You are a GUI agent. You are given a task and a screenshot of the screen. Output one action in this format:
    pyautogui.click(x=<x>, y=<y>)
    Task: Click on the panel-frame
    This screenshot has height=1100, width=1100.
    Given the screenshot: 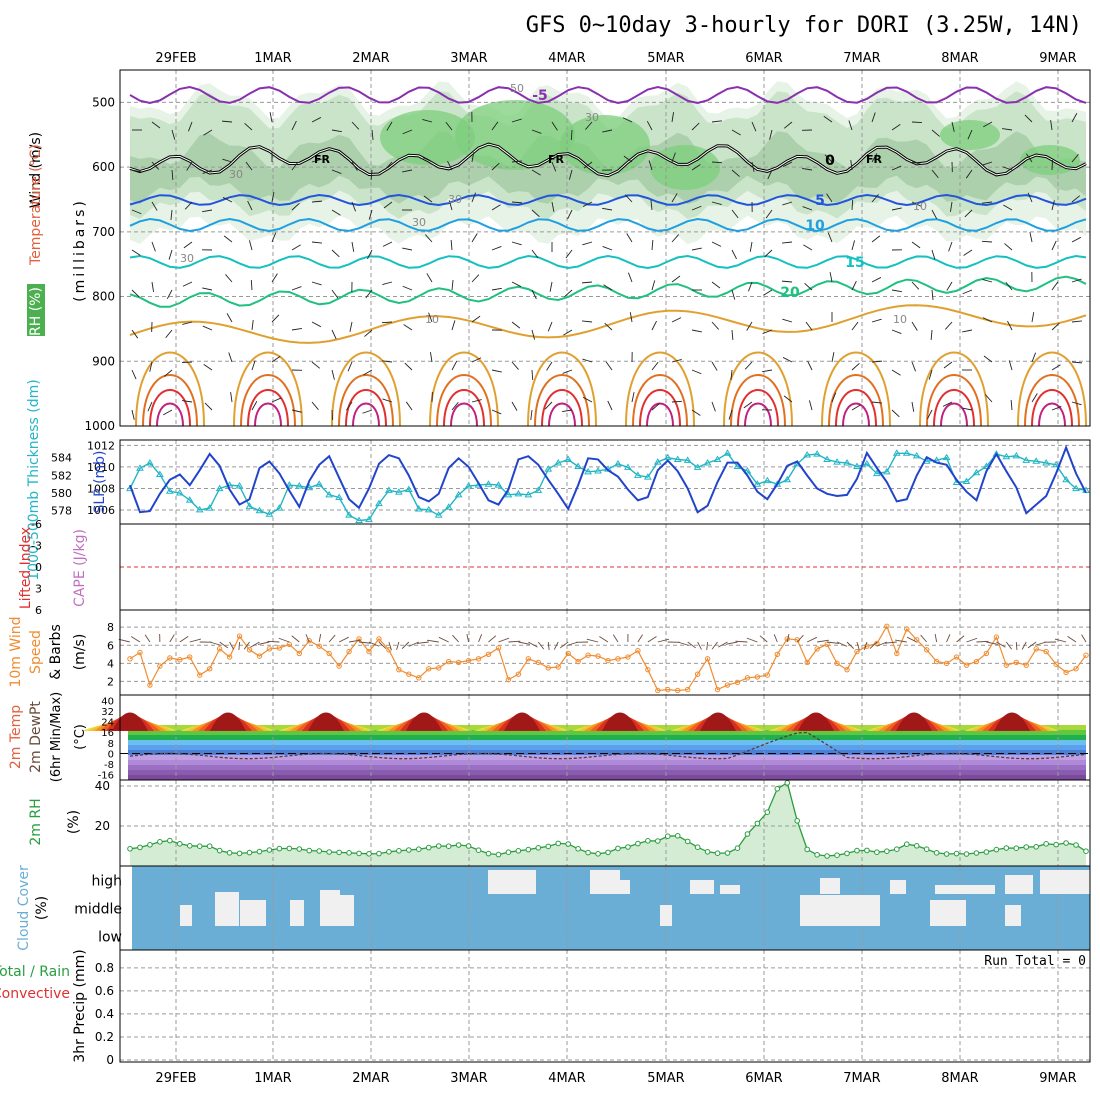 What is the action you would take?
    pyautogui.click(x=605, y=482)
    